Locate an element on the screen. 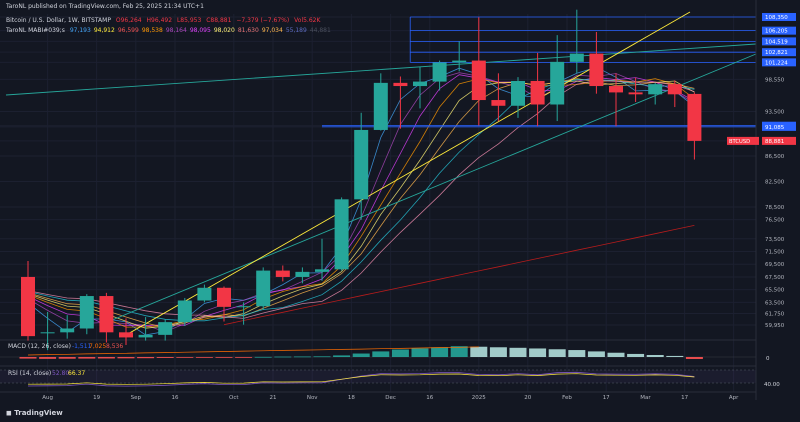 The width and height of the screenshot is (800, 422). time-tick-label: Aug is located at coordinates (47, 398).